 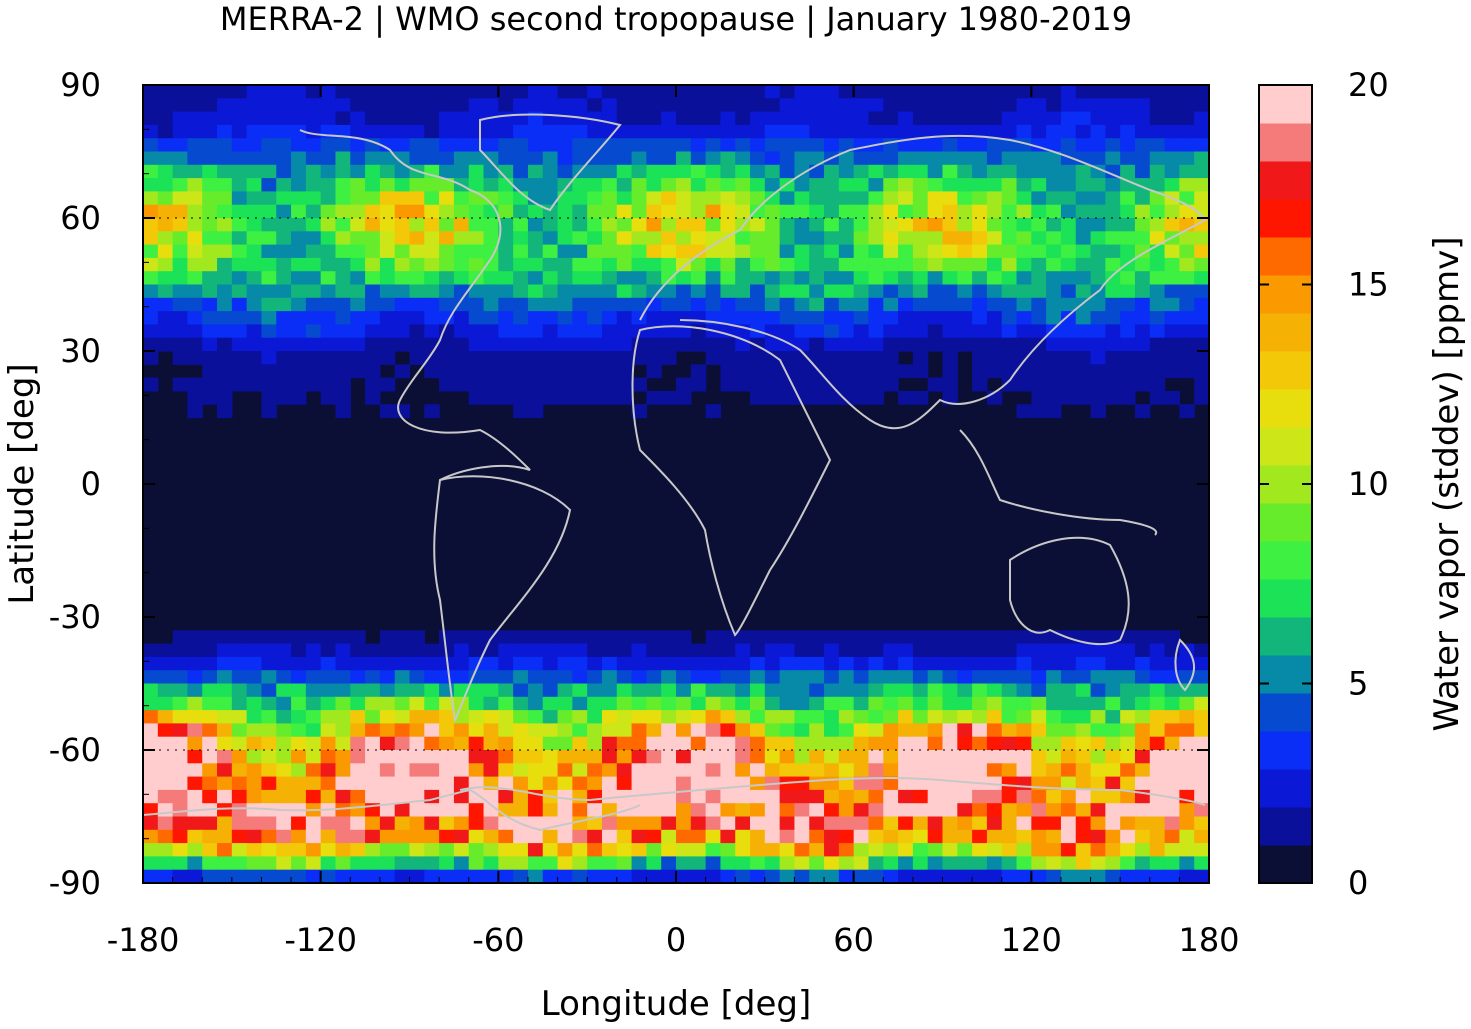 I want to click on y-tick-label: -30, so click(x=75, y=617).